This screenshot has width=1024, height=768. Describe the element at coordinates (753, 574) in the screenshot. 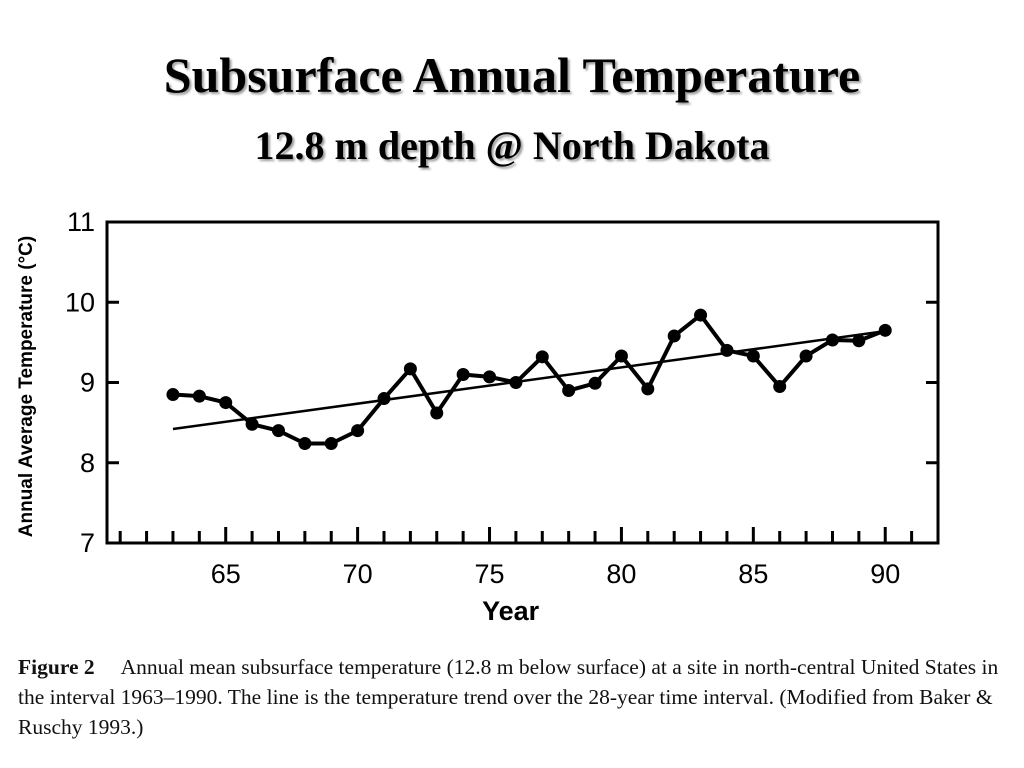

I see `x-tick-label: 85` at that location.